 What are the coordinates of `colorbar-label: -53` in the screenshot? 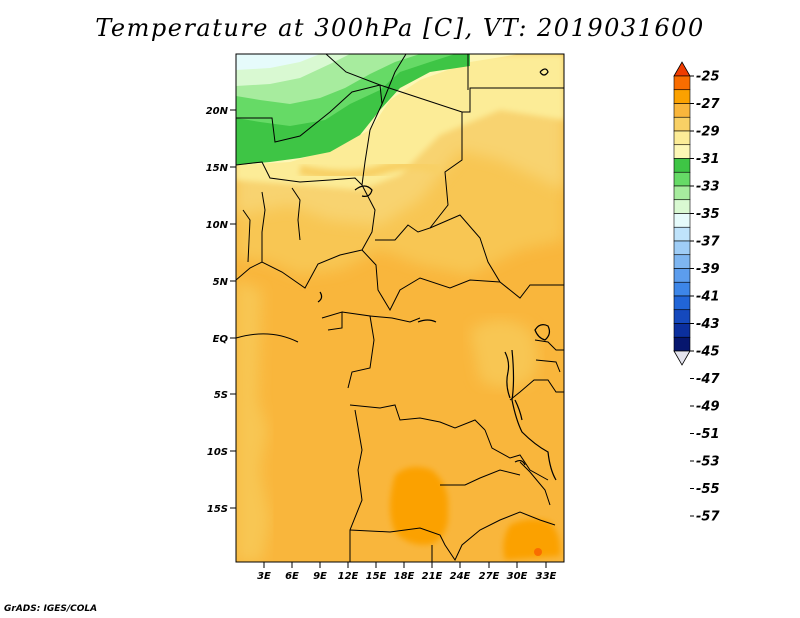 It's located at (708, 462).